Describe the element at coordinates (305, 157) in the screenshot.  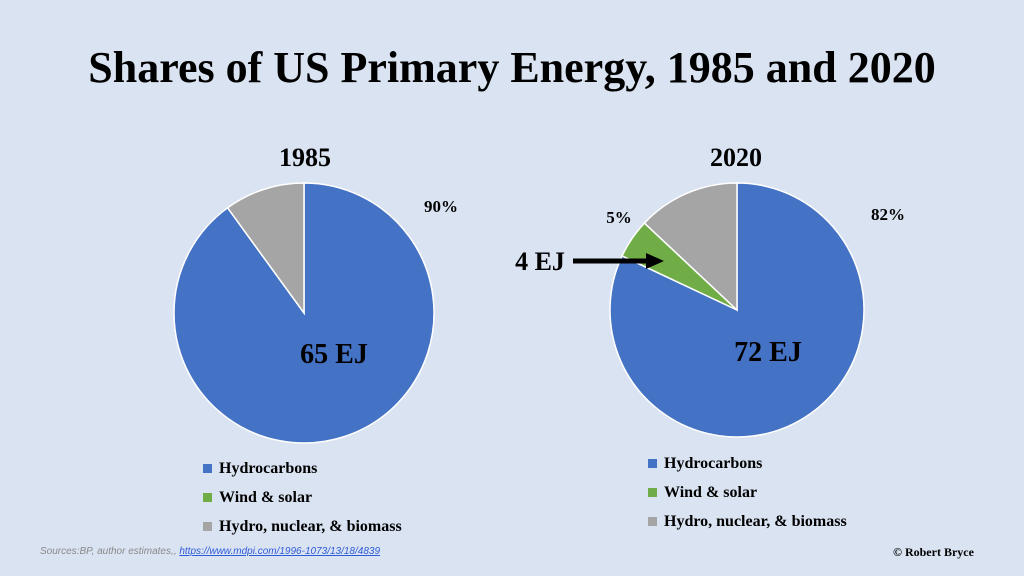
I see `chart-1985-title: 1985` at that location.